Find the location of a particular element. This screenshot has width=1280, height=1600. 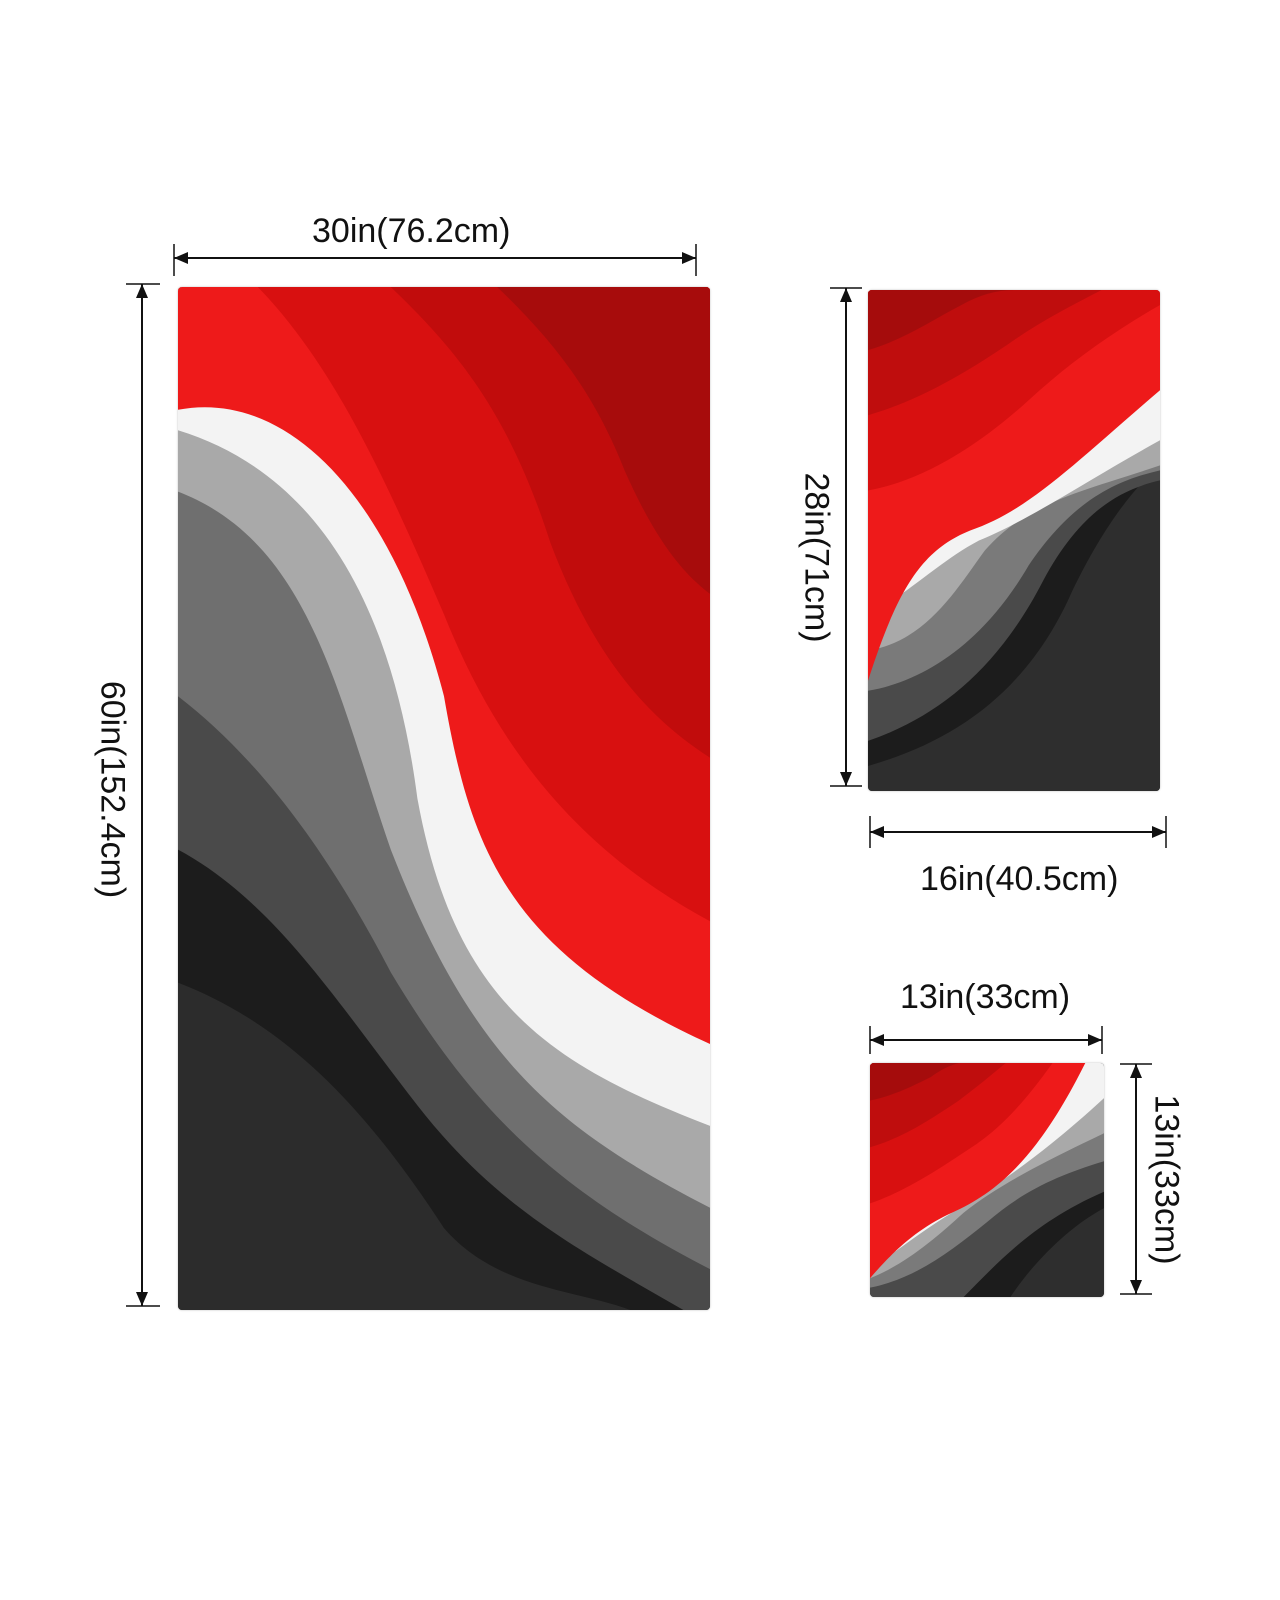

hand-towel-width-label: 16in(40.5cm) is located at coordinates (1019, 879).